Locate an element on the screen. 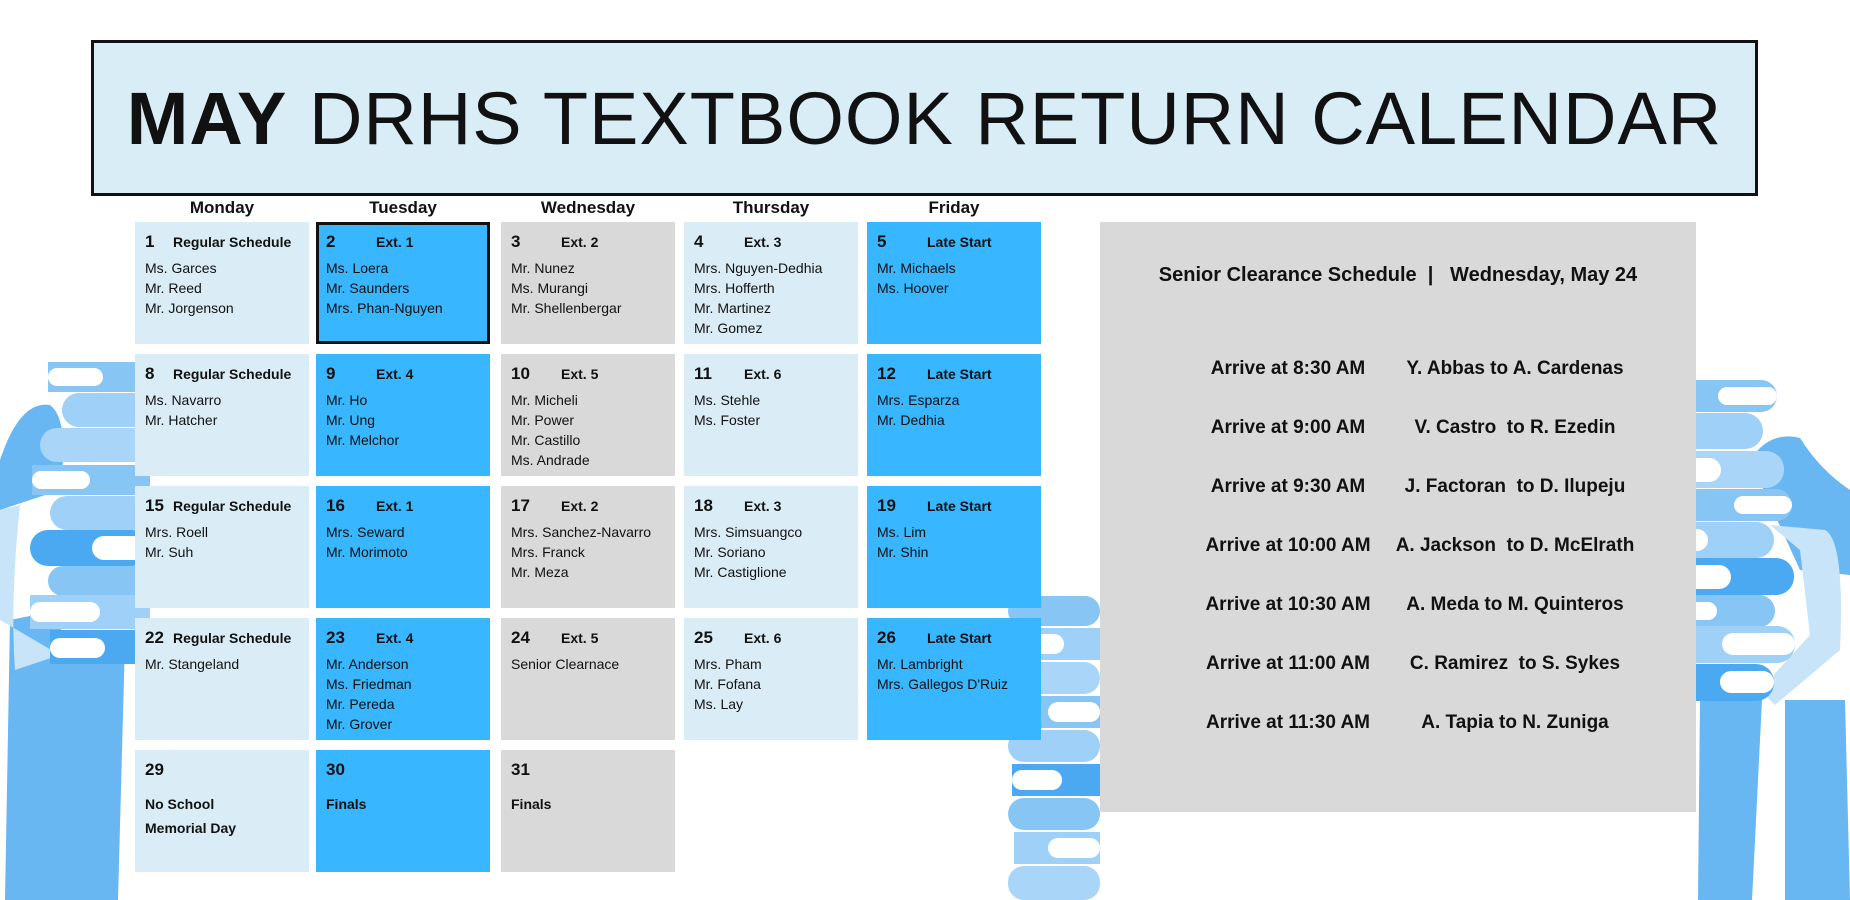  teacher-name: Mr. Meza is located at coordinates (540, 572).